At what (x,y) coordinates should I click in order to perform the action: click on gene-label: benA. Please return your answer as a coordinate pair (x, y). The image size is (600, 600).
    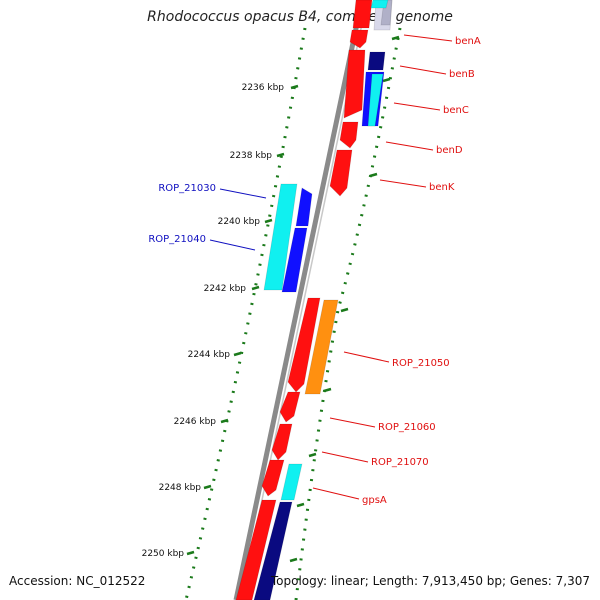
    Looking at the image, I should click on (468, 41).